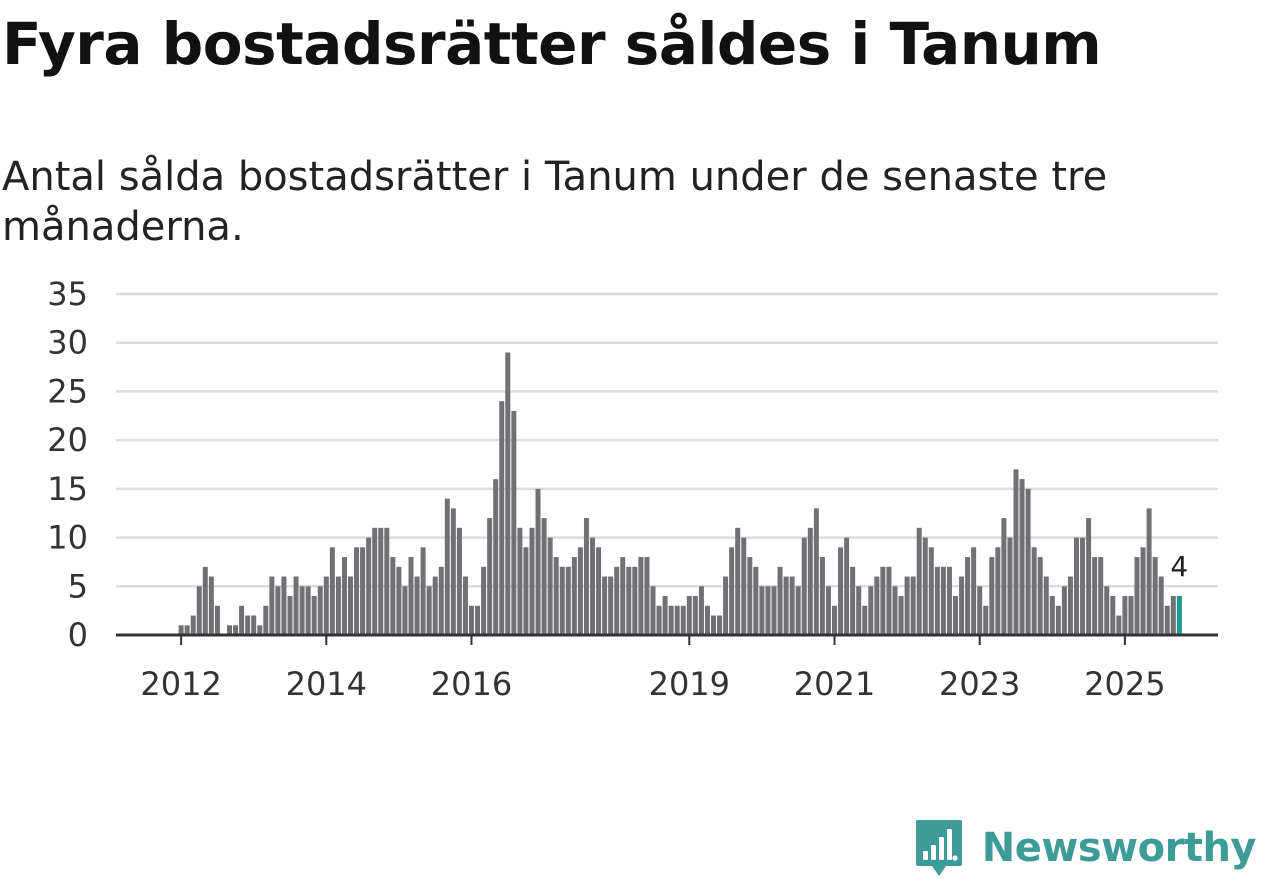 This screenshot has height=879, width=1262. I want to click on x-tick-label: 2025, so click(1124, 684).